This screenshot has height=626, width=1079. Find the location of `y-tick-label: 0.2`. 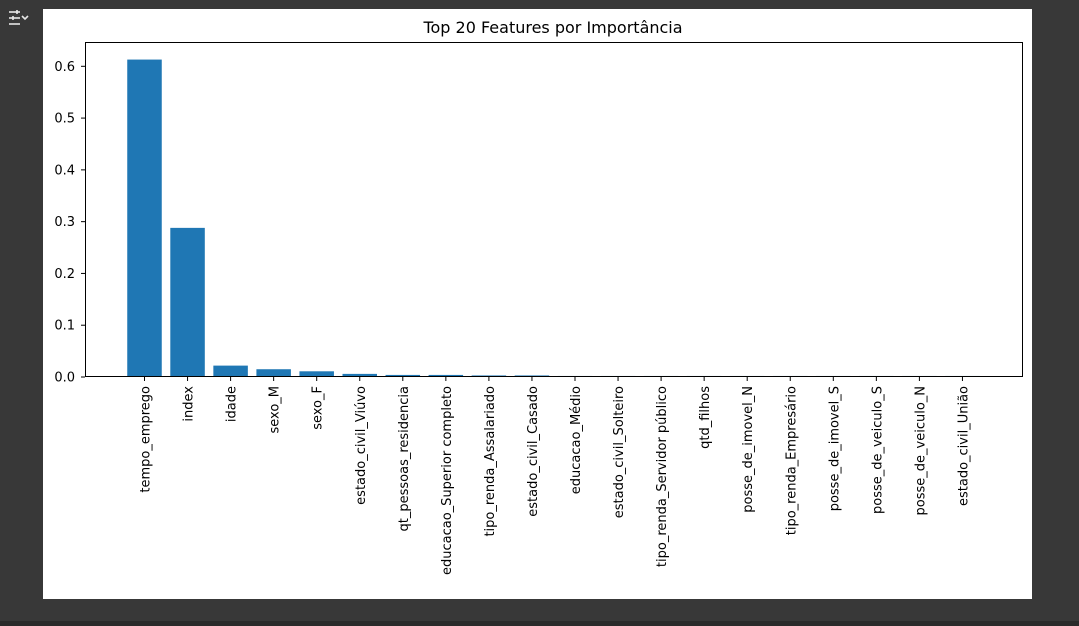

y-tick-label: 0.2 is located at coordinates (64, 274).